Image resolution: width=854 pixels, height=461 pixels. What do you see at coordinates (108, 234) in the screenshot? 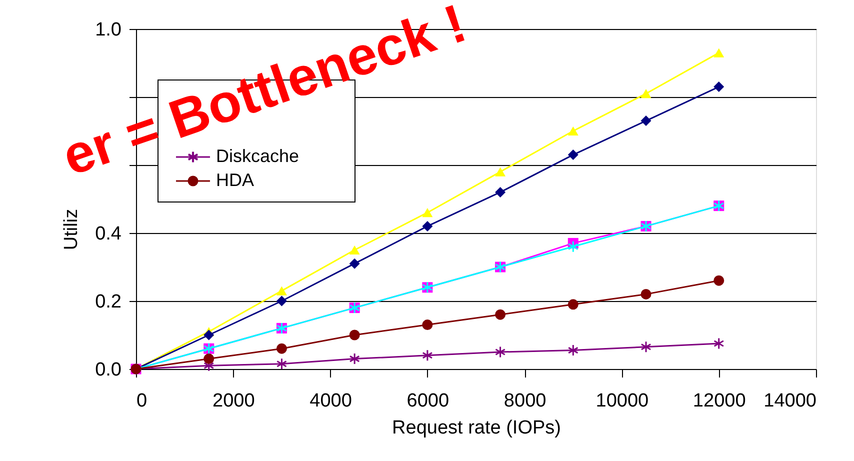
I see `y-tick-label: 0.4` at bounding box center [108, 234].